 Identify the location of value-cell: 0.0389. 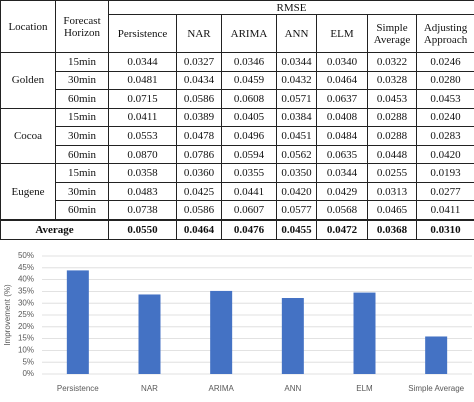
(199, 117).